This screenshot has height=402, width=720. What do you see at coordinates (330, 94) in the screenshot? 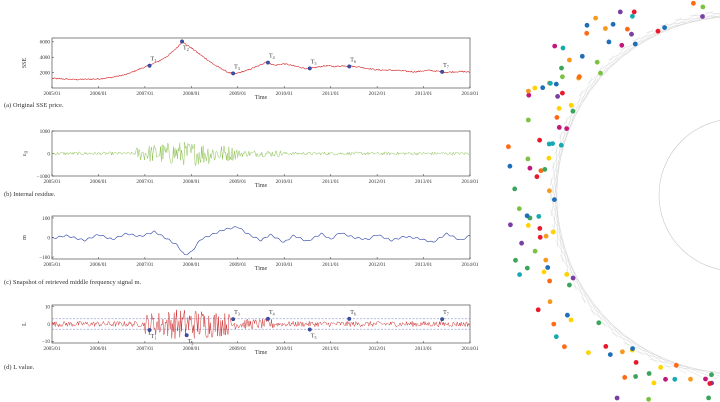
I see `x-tick-label: 2011/01` at bounding box center [330, 94].